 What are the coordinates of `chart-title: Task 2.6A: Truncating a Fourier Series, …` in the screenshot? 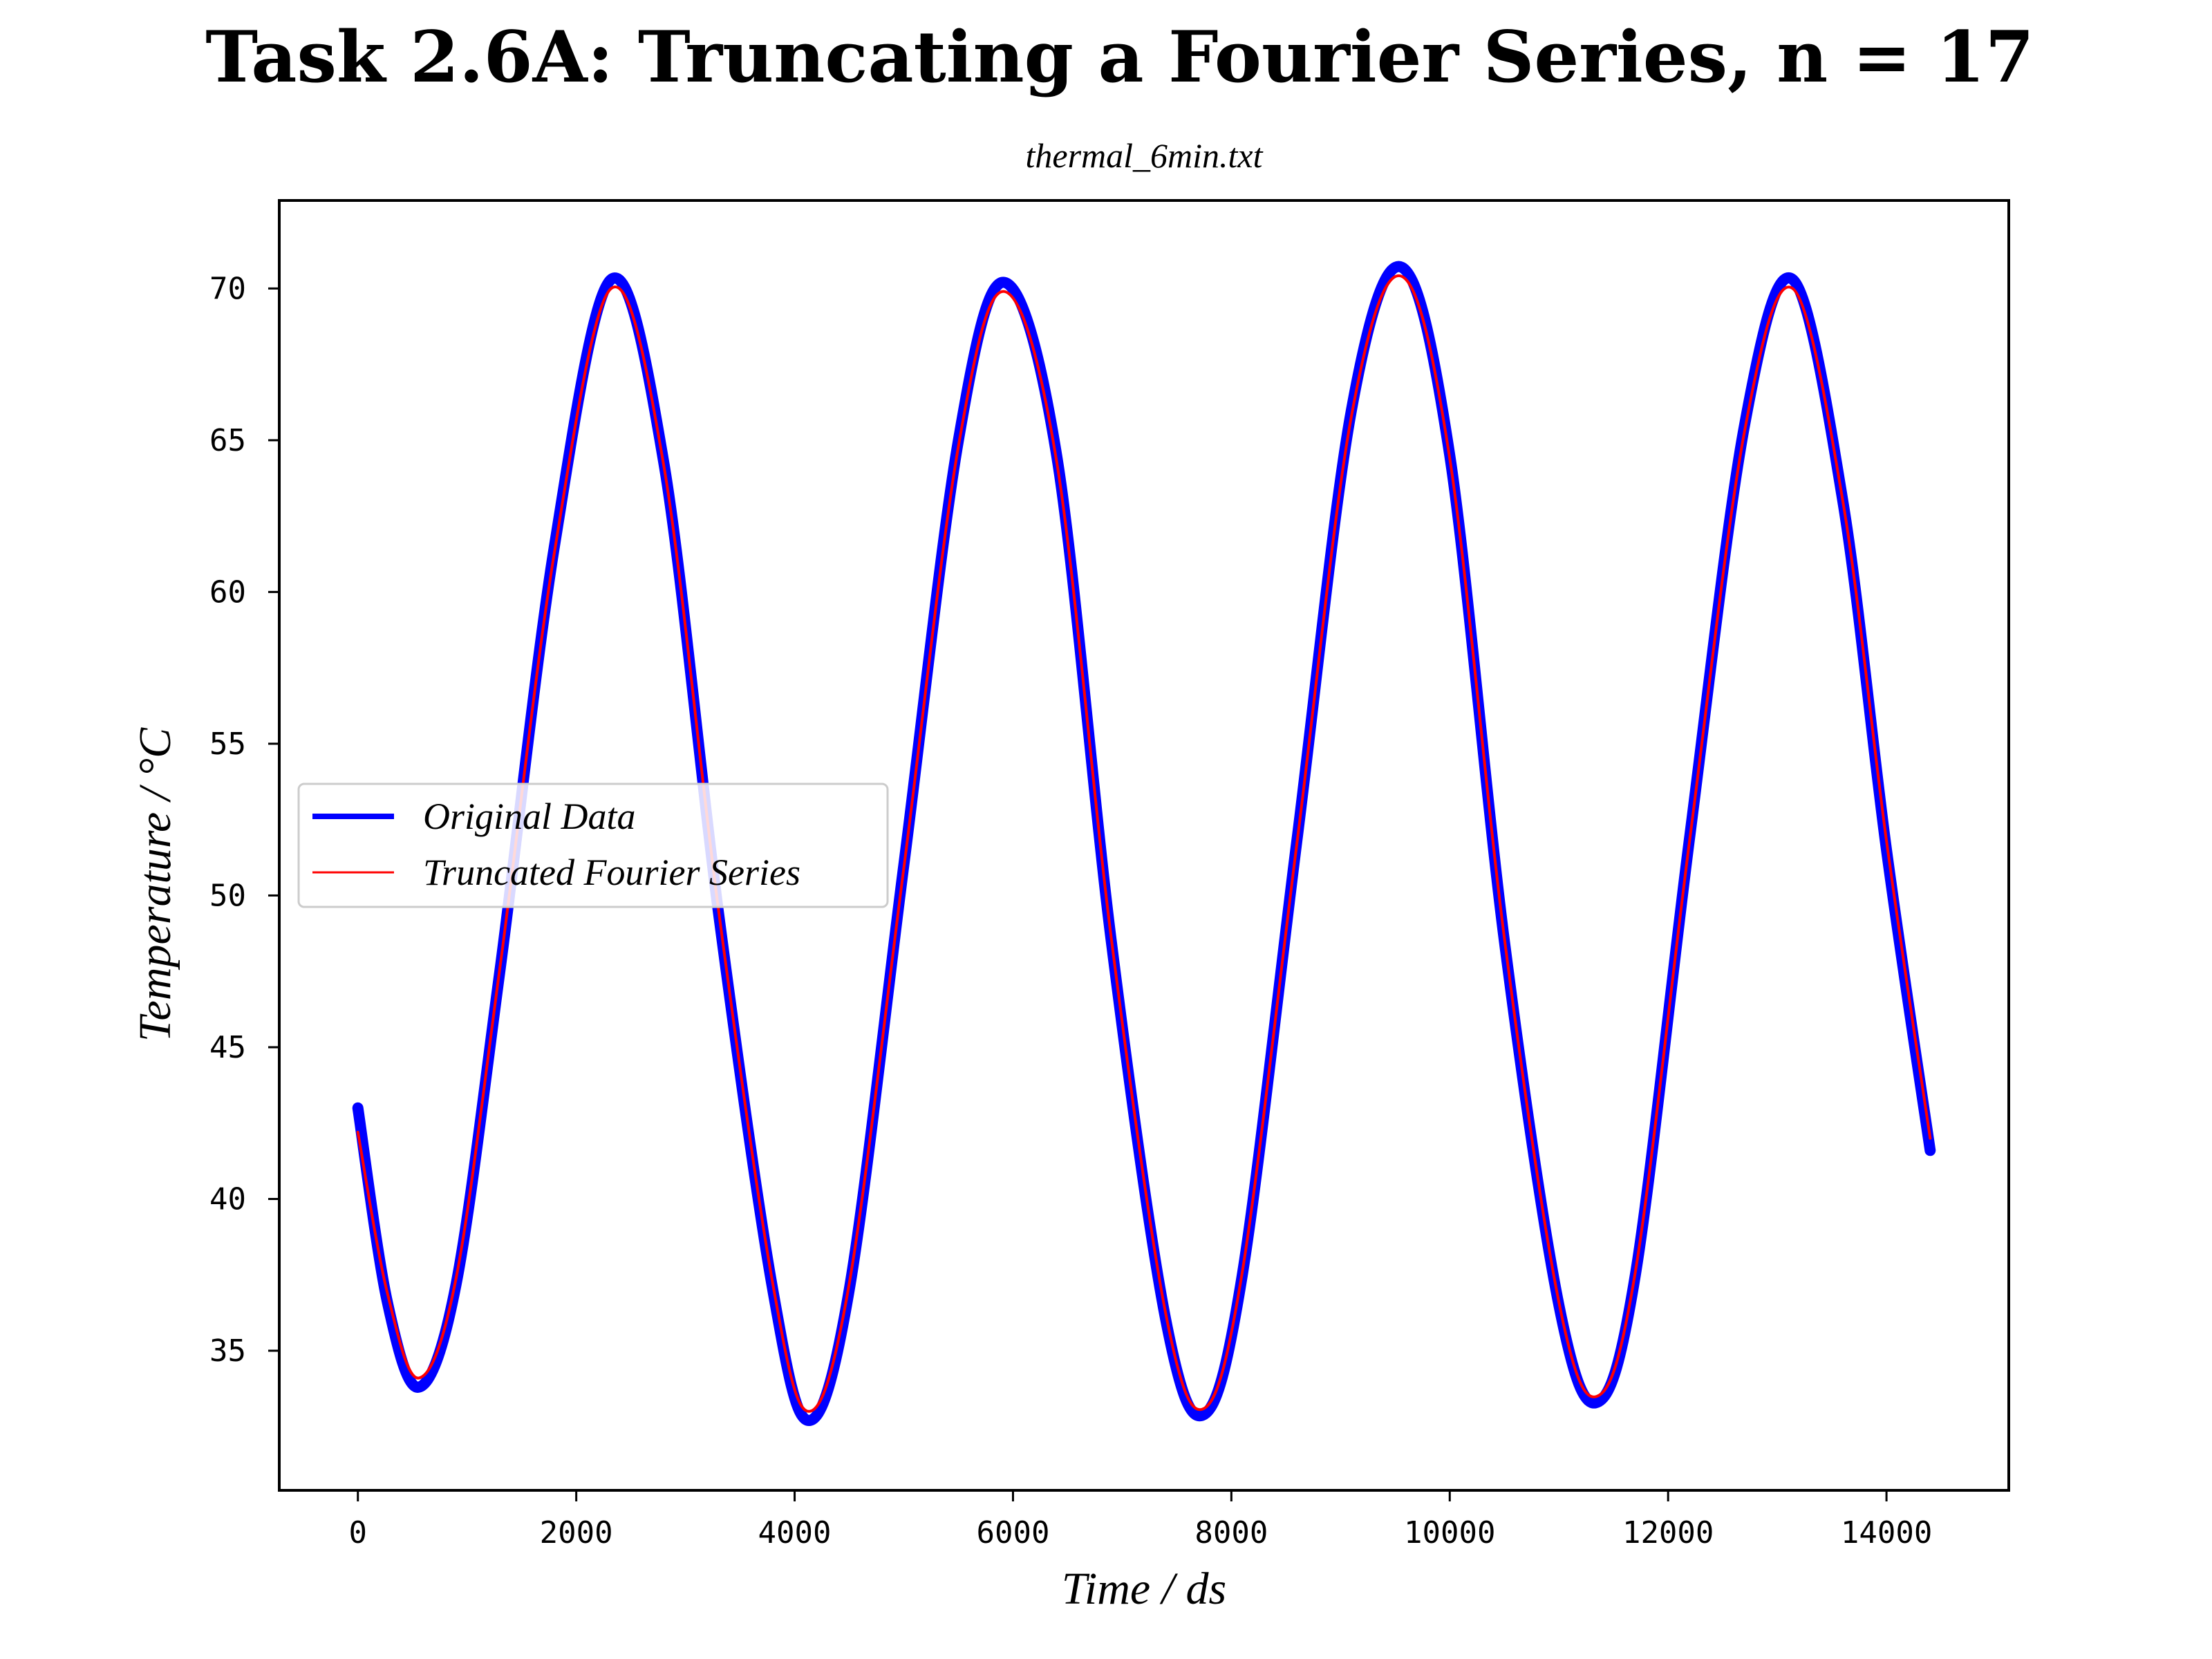 It's located at (1119, 57).